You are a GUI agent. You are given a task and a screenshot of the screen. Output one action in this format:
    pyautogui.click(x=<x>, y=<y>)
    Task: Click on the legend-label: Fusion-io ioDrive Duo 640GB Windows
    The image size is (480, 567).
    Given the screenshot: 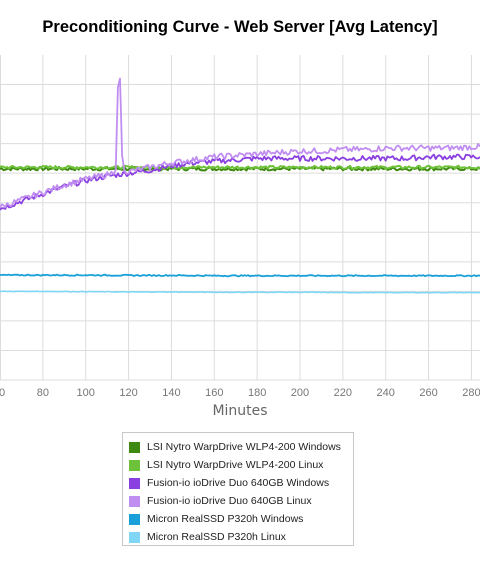 What is the action you would take?
    pyautogui.click(x=238, y=483)
    